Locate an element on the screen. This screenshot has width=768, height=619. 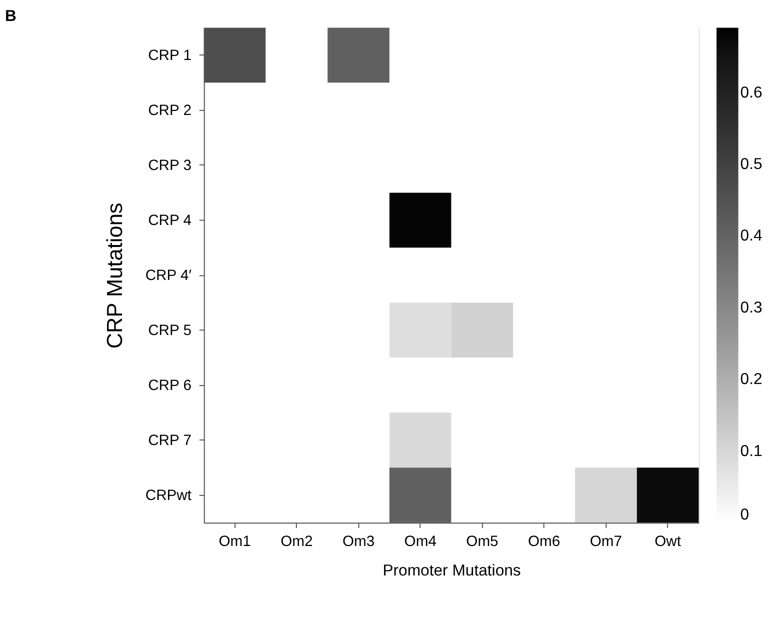
color-bar-label: 0.1 is located at coordinates (751, 451).